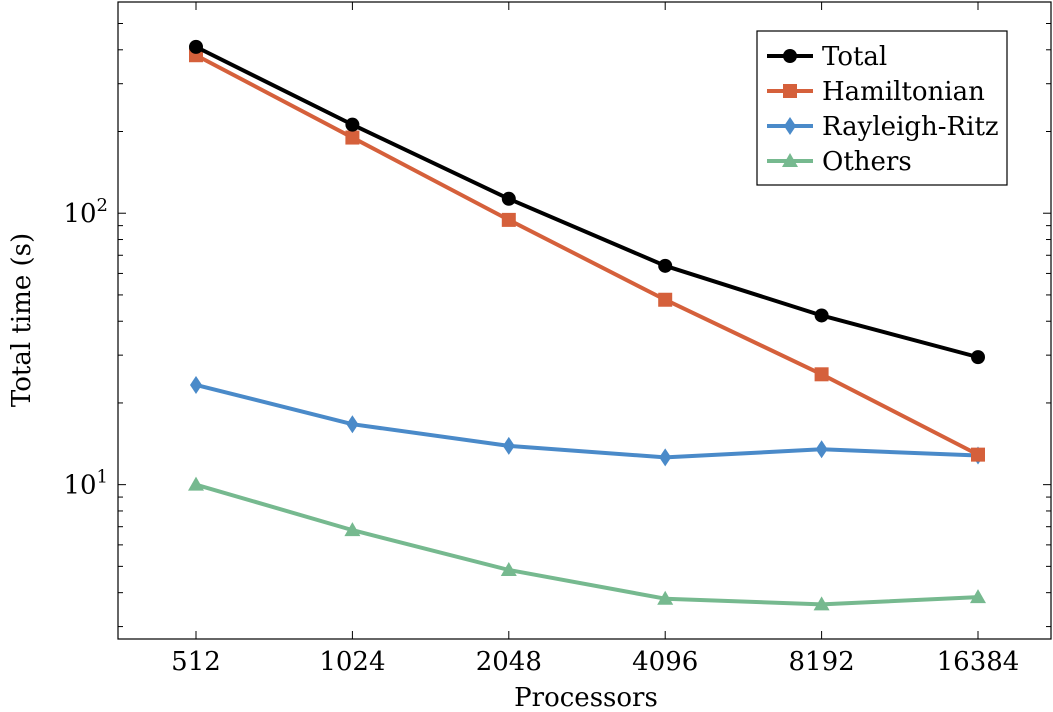 Image resolution: width=1053 pixels, height=712 pixels. What do you see at coordinates (882, 108) in the screenshot?
I see `legend: Total Hamiltonian Rayleigh-Ritz Others` at bounding box center [882, 108].